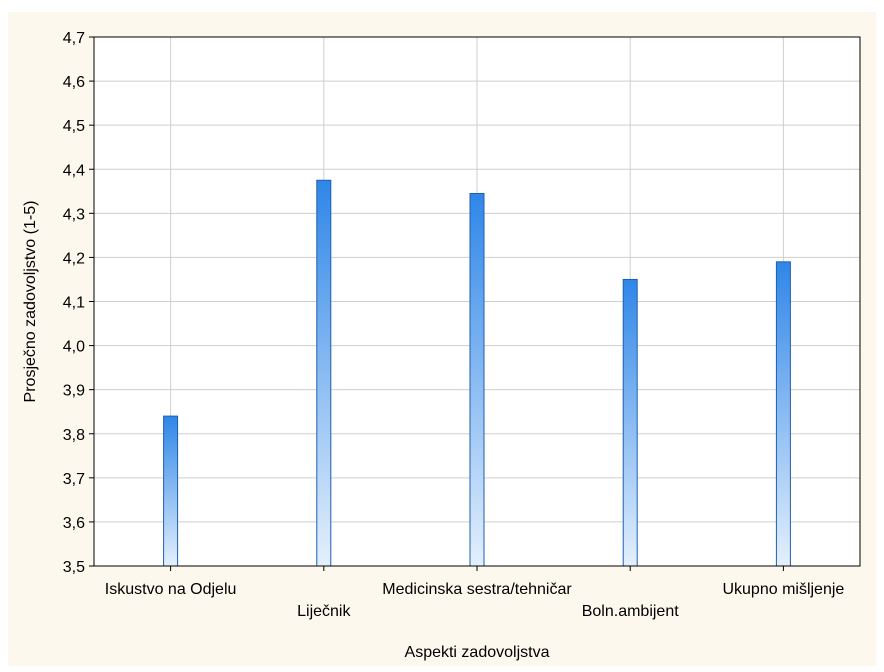  I want to click on y-tick-label: 4,4, so click(74, 170).